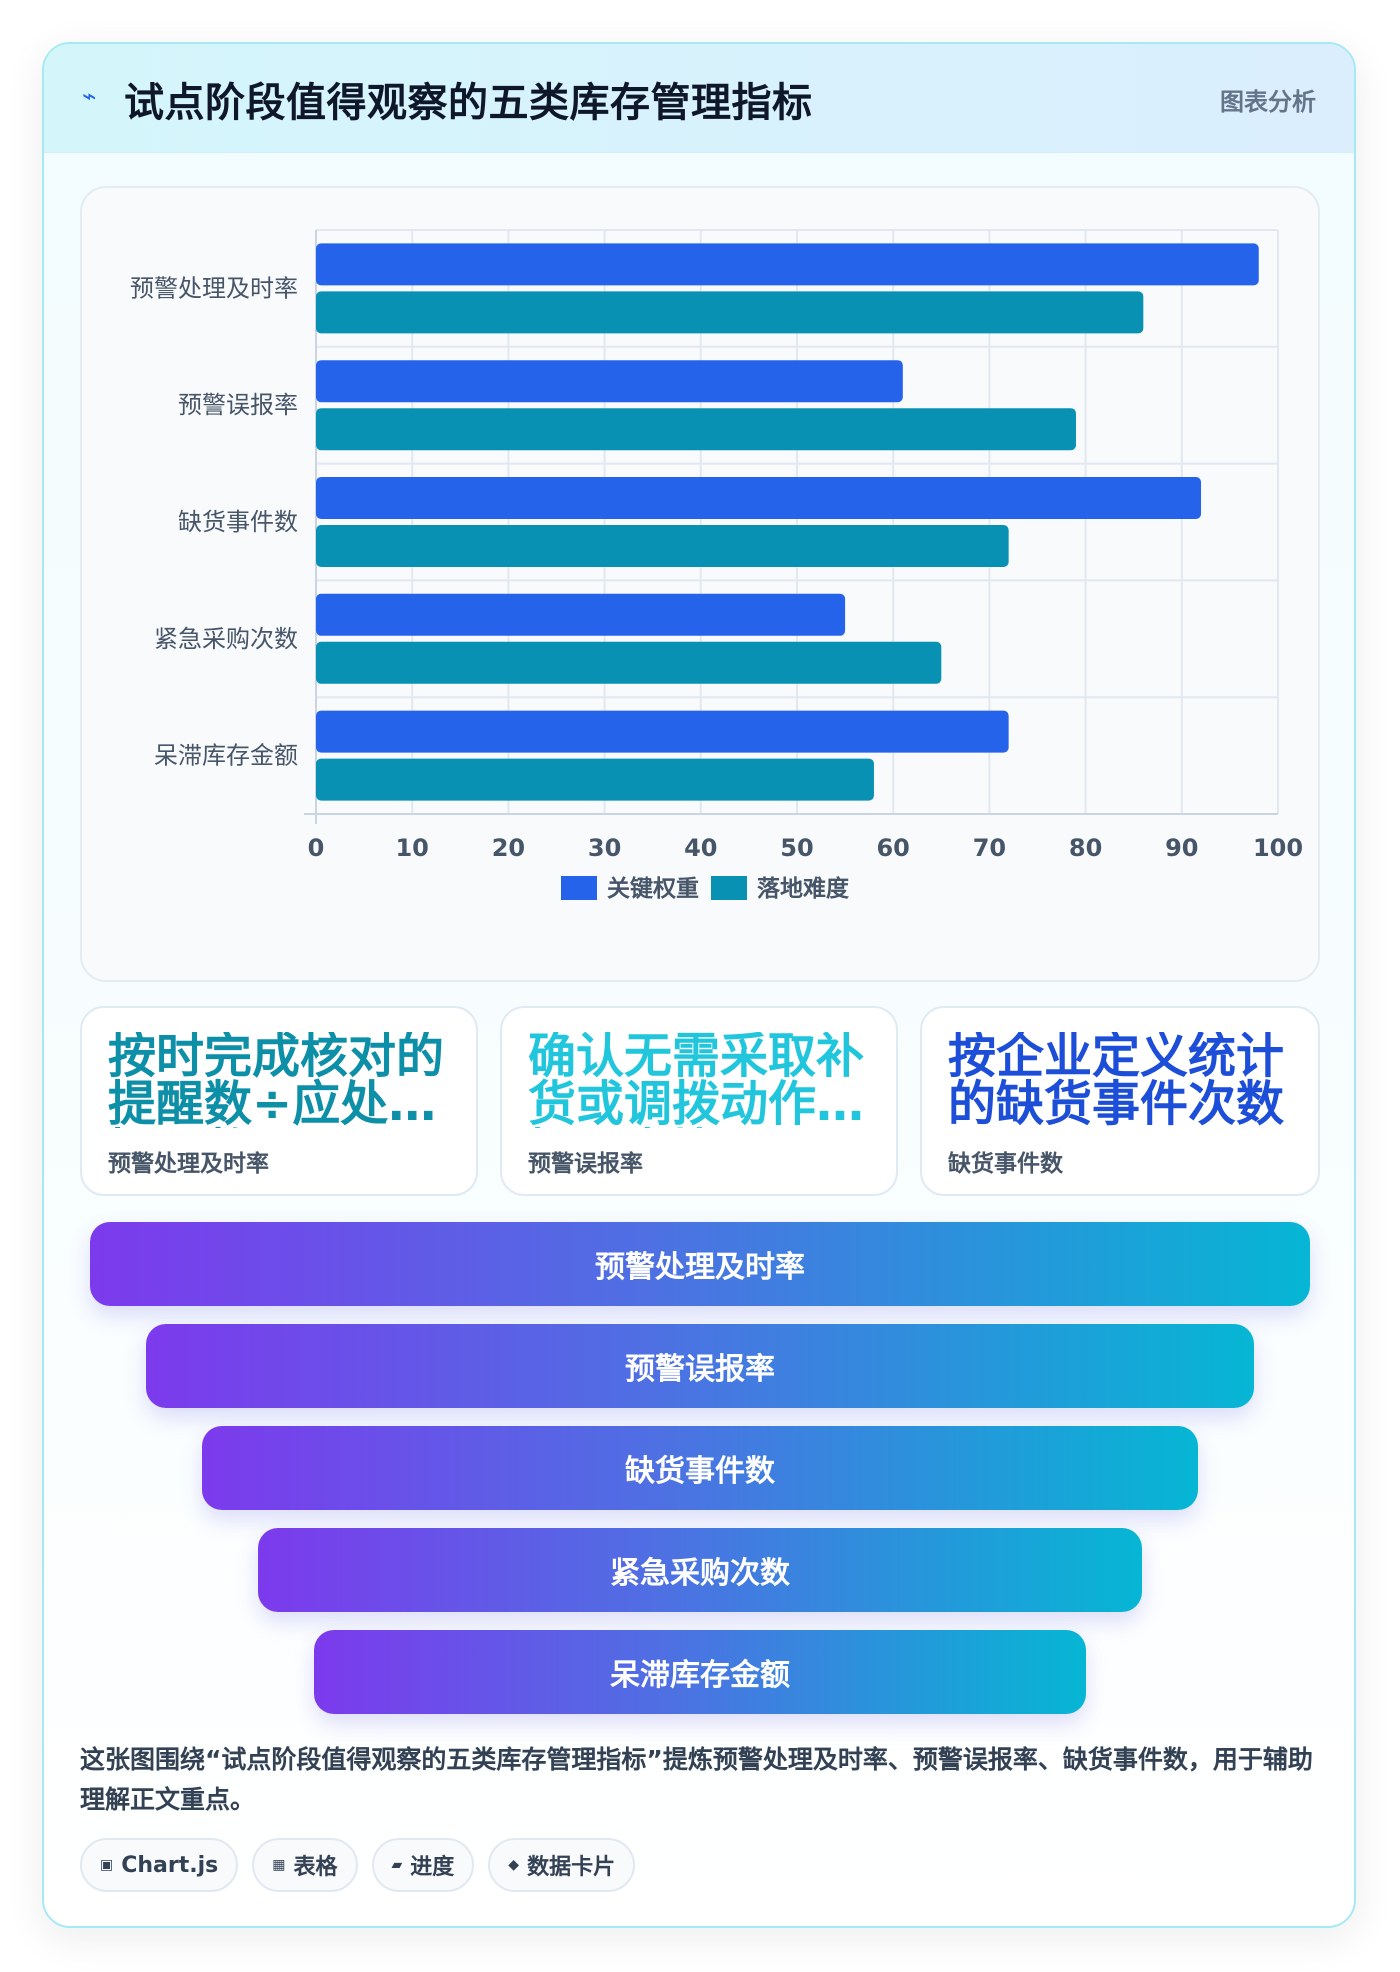 The image size is (1400, 1972). Describe the element at coordinates (279, 1865) in the screenshot. I see `table-icon: ▦` at that location.